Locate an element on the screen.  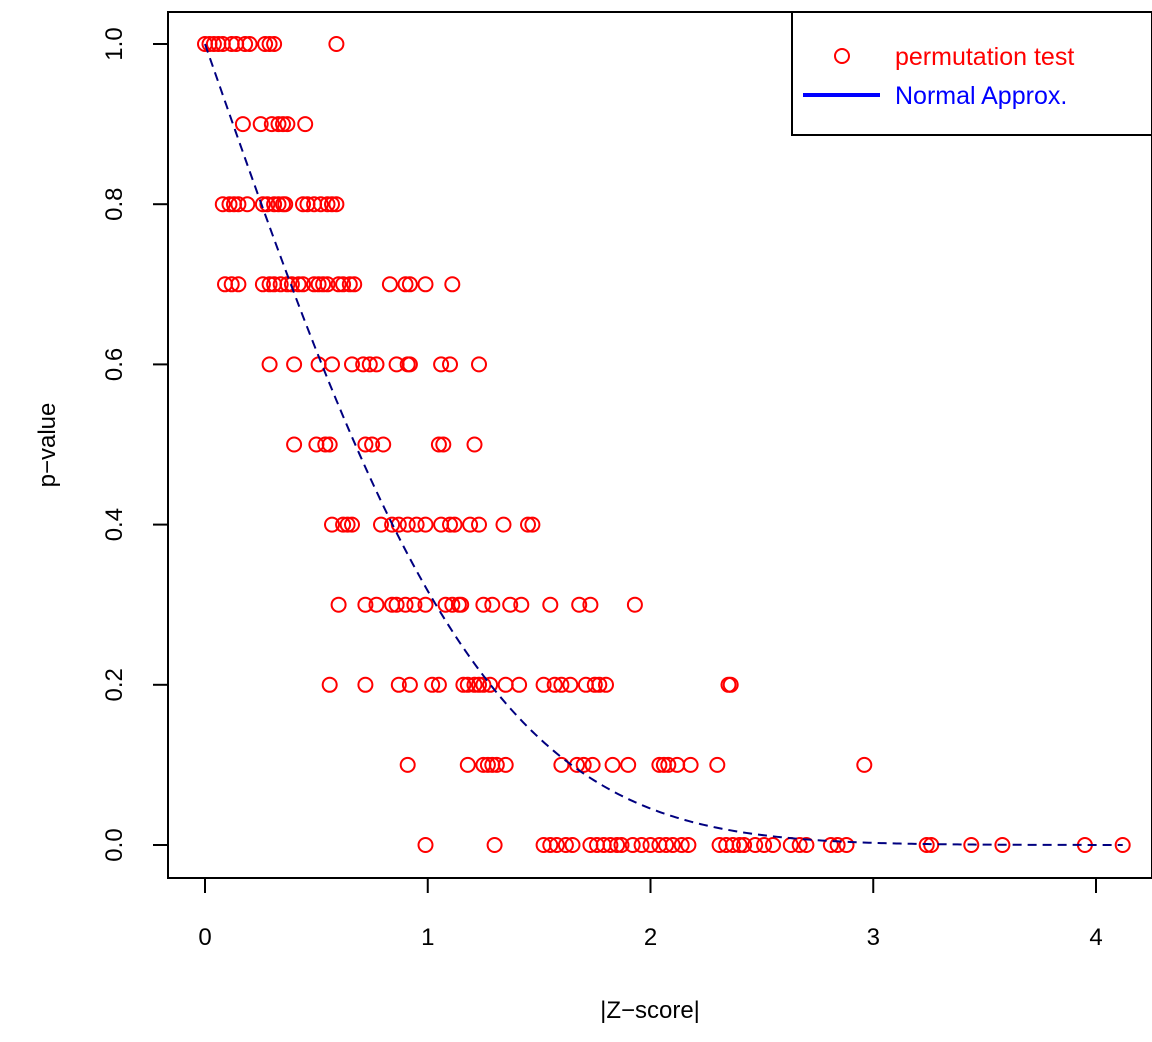
legend-marker-permutation-test is located at coordinates (842, 56).